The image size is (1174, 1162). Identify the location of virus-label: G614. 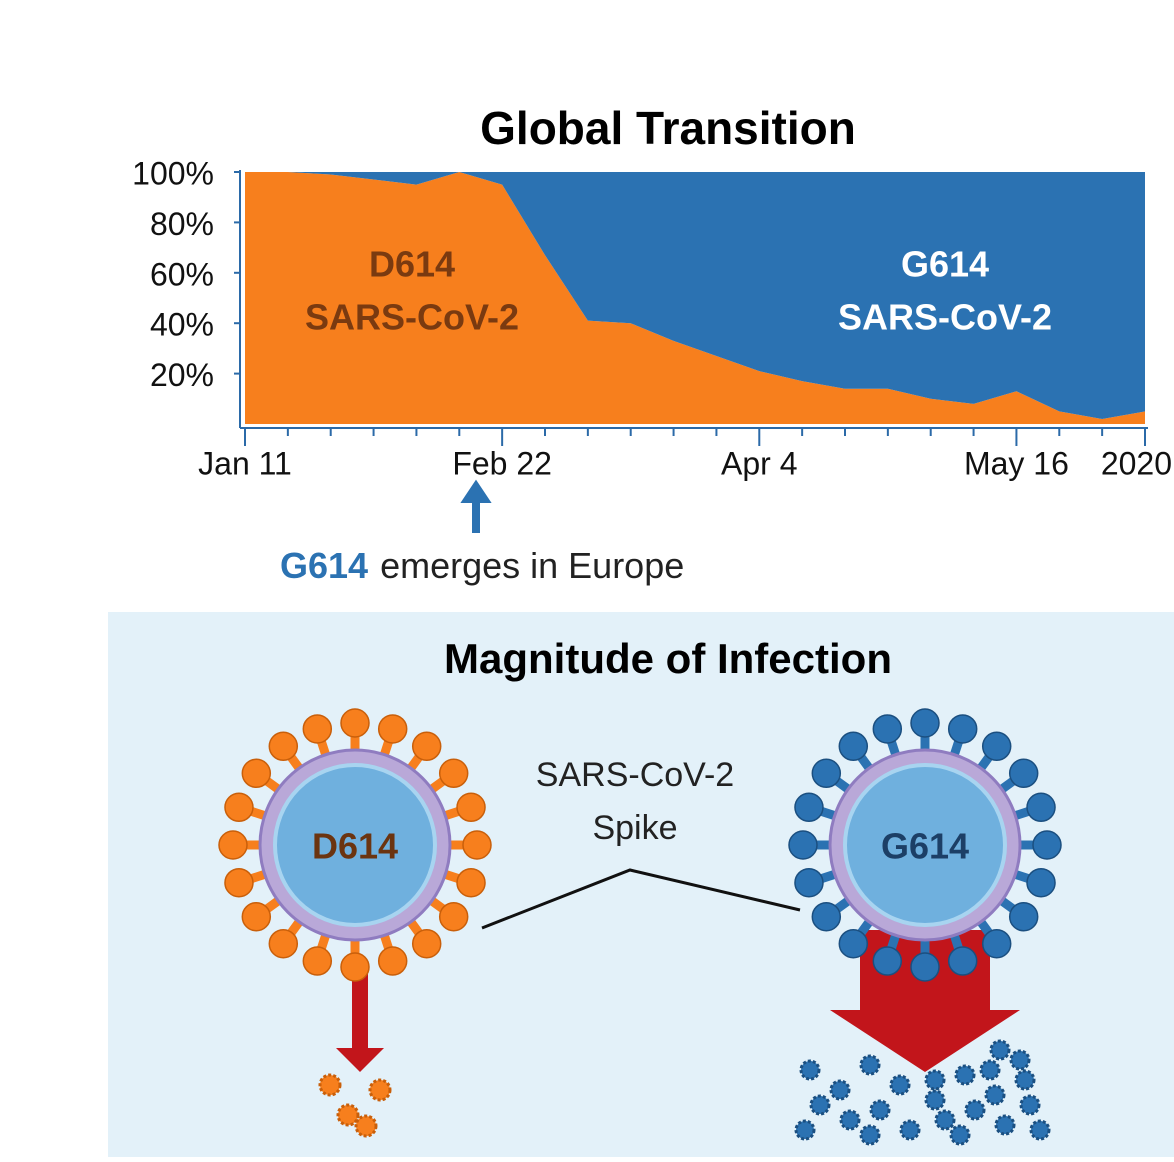
(925, 846).